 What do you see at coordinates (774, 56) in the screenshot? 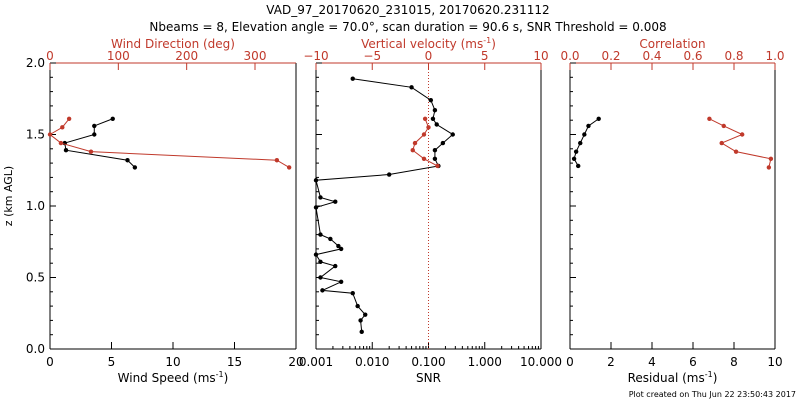
I see `x-top-tick-label: 1.0` at bounding box center [774, 56].